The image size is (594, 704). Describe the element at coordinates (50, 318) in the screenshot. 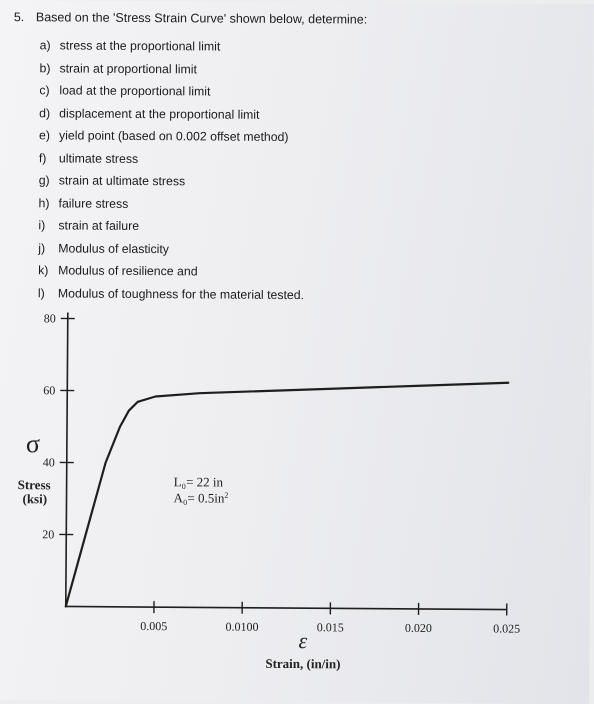

I see `y-tick-label: 80` at that location.